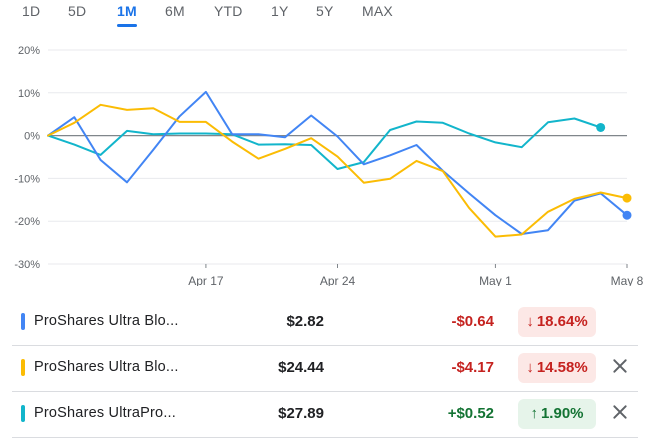 The height and width of the screenshot is (446, 650). Describe the element at coordinates (495, 280) in the screenshot. I see `x-tick-label: May 1` at that location.